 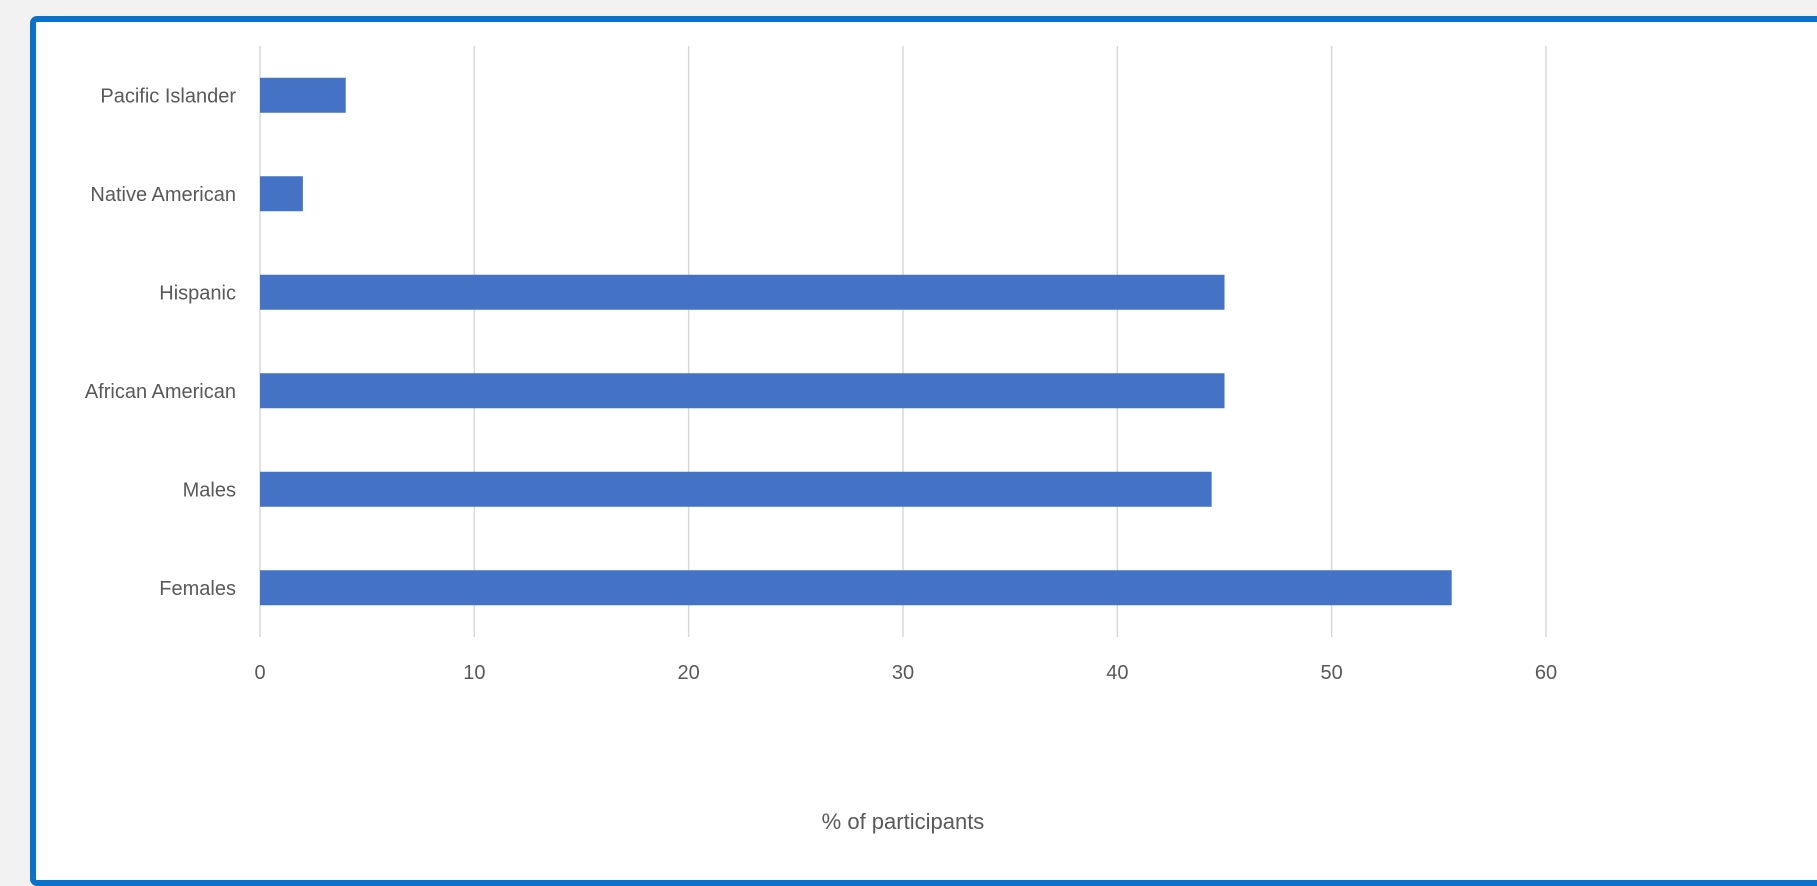 I want to click on bar-hispanic, so click(x=742, y=292).